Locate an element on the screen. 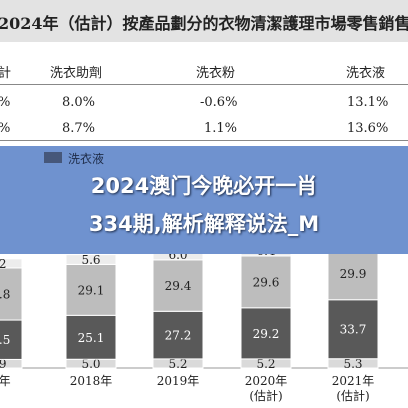 The height and width of the screenshot is (408, 408). overlay-headline: 334期,解析解释说法_M is located at coordinates (204, 224).